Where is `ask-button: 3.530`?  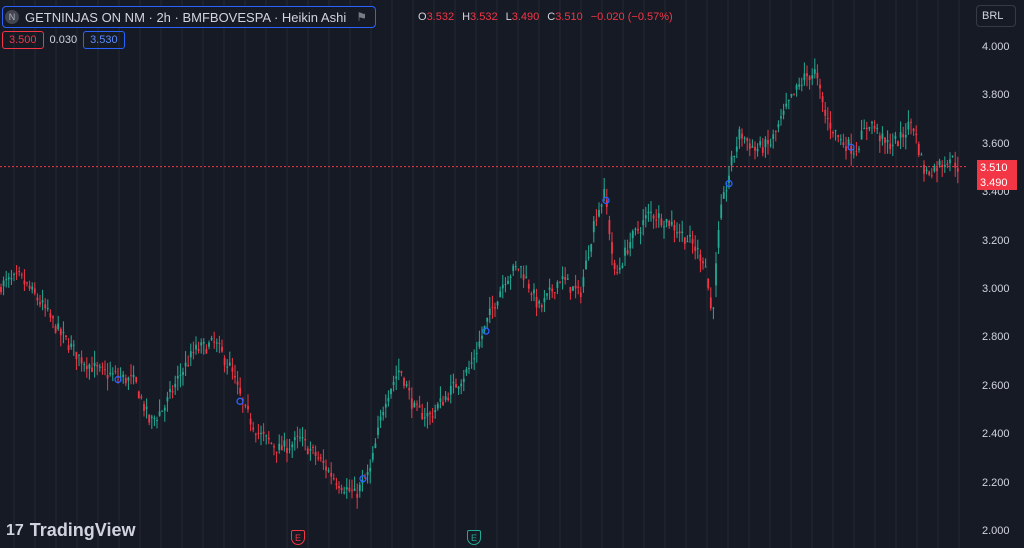 ask-button: 3.530 is located at coordinates (104, 40).